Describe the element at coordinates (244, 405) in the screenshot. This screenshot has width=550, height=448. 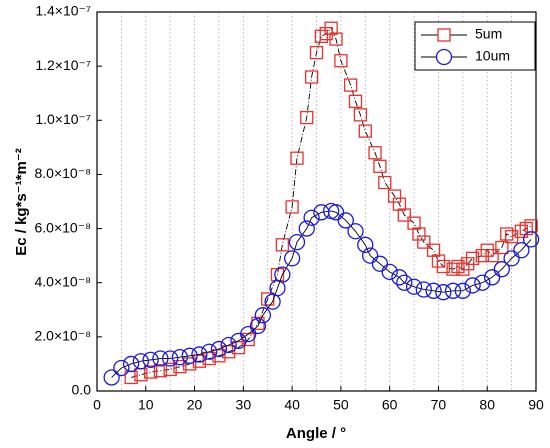
I see `x-tick-label: 30` at that location.